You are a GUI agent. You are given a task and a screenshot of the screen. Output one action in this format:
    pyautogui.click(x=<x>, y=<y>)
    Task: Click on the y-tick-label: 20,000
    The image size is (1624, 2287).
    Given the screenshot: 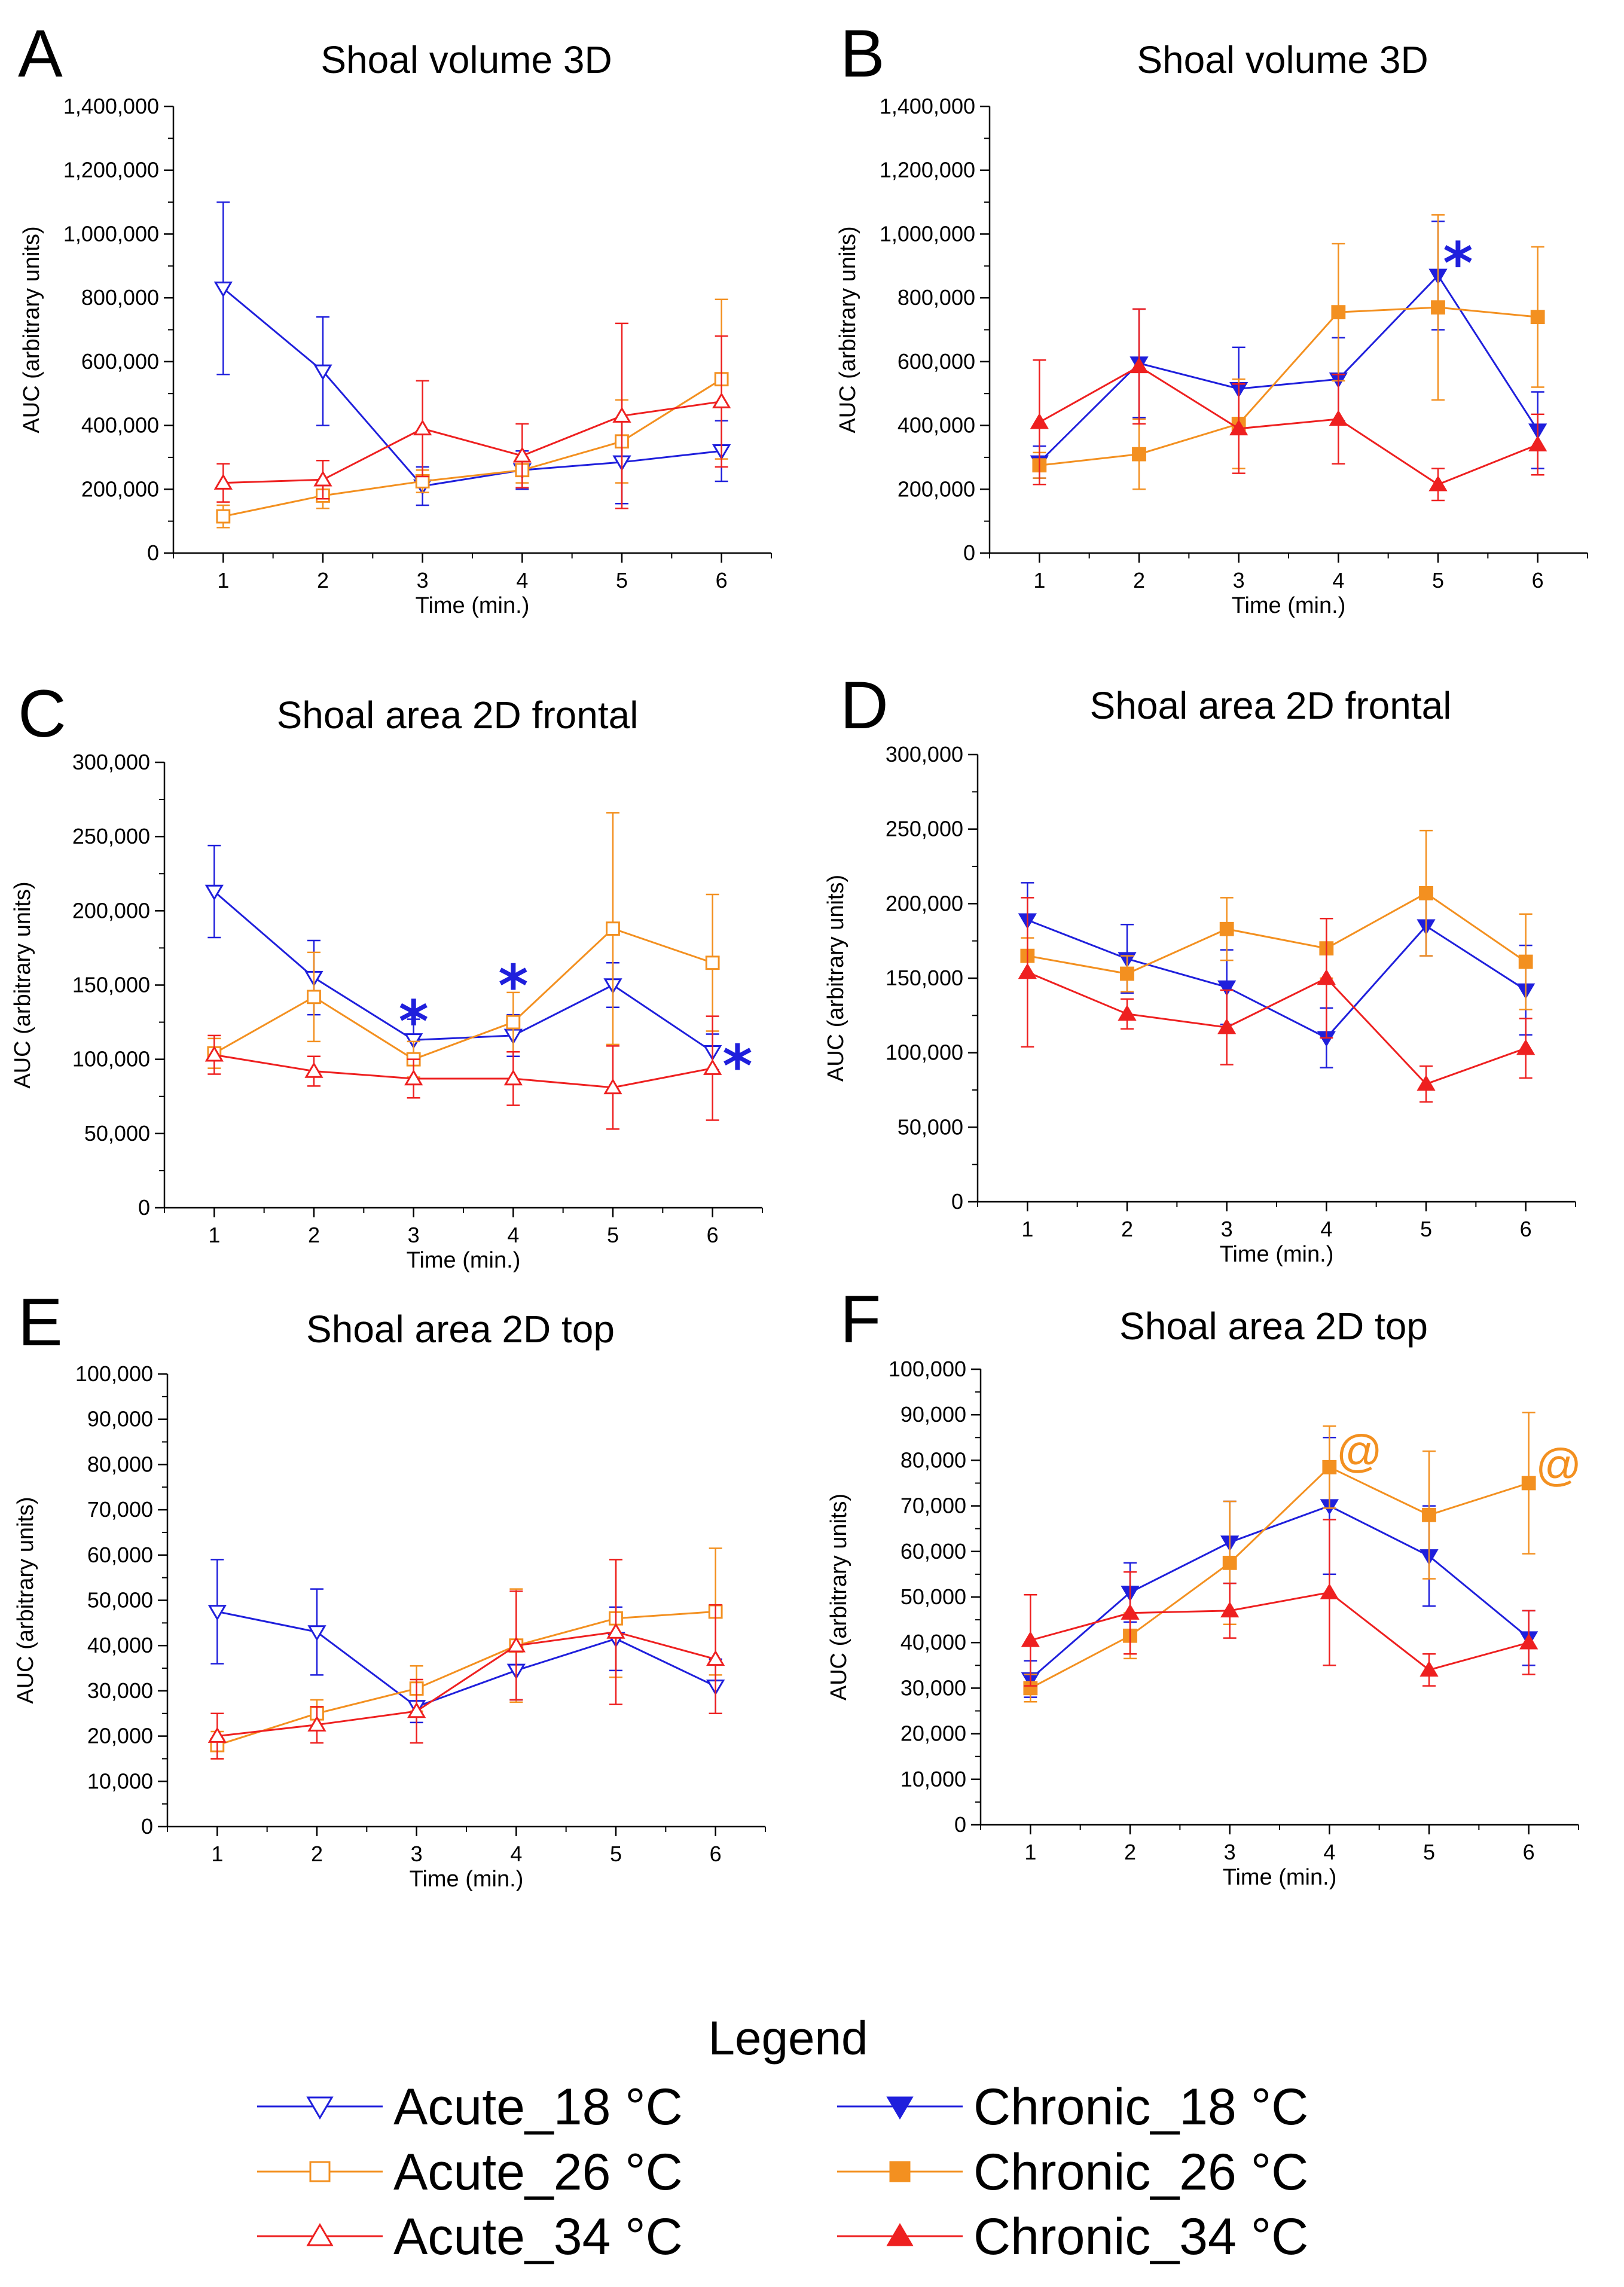 What is the action you would take?
    pyautogui.click(x=120, y=1736)
    